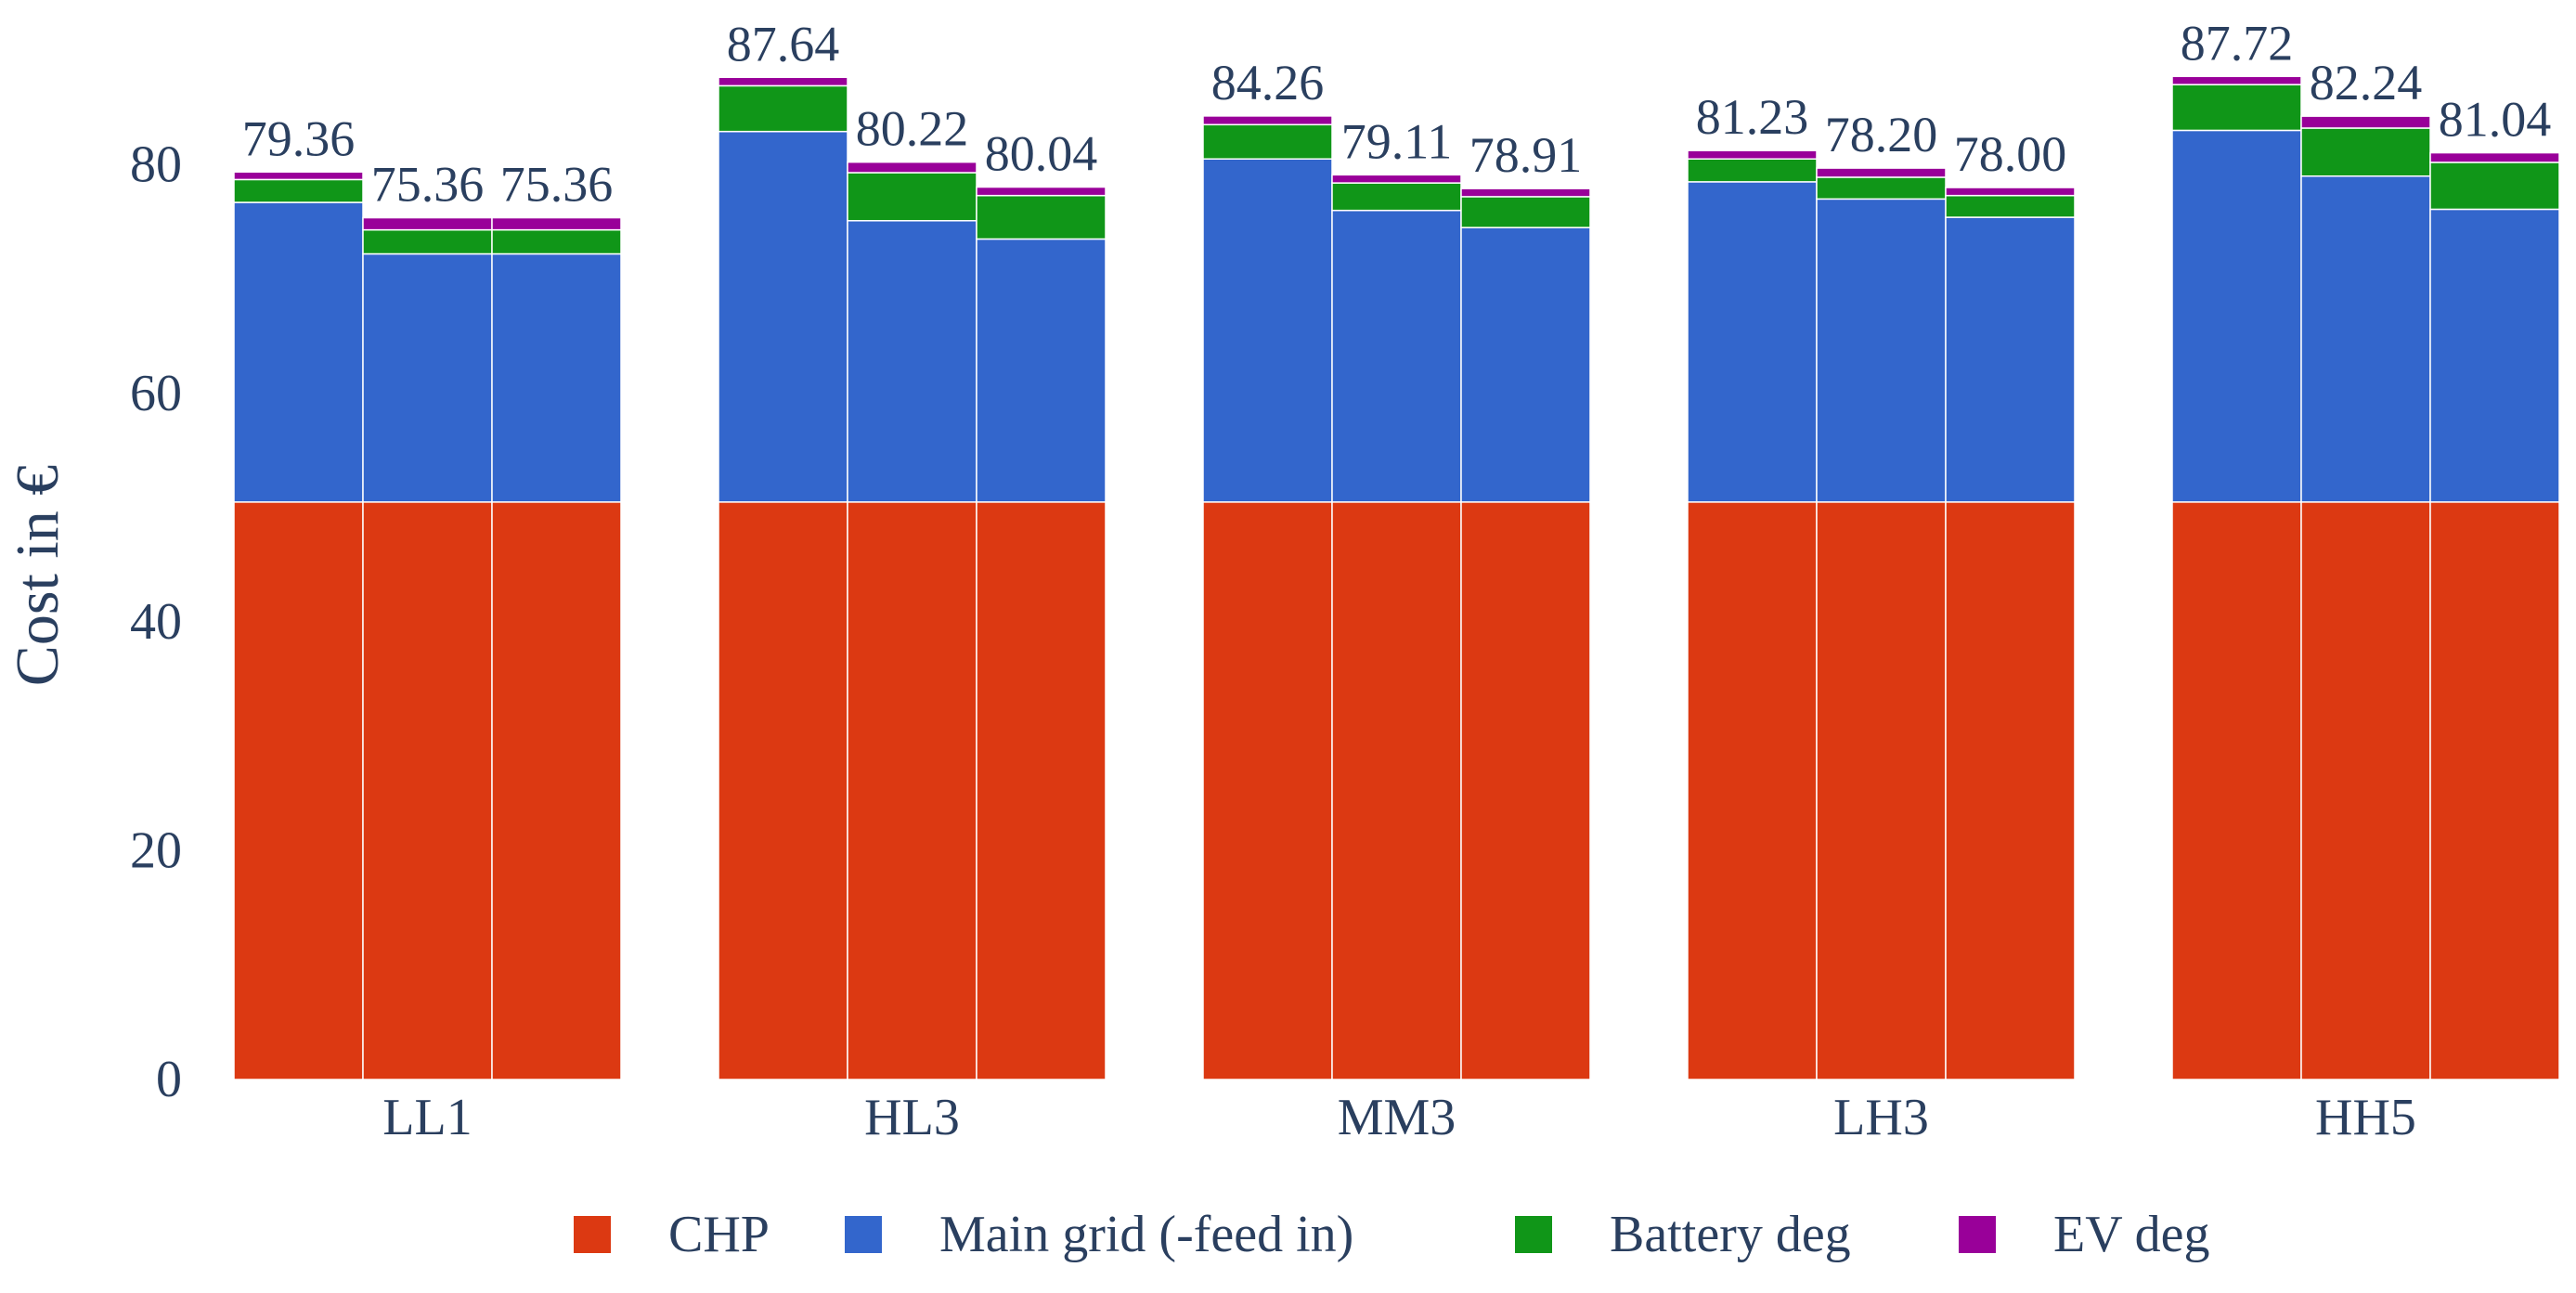  Describe the element at coordinates (2131, 1234) in the screenshot. I see `legend-label: EV deg` at that location.